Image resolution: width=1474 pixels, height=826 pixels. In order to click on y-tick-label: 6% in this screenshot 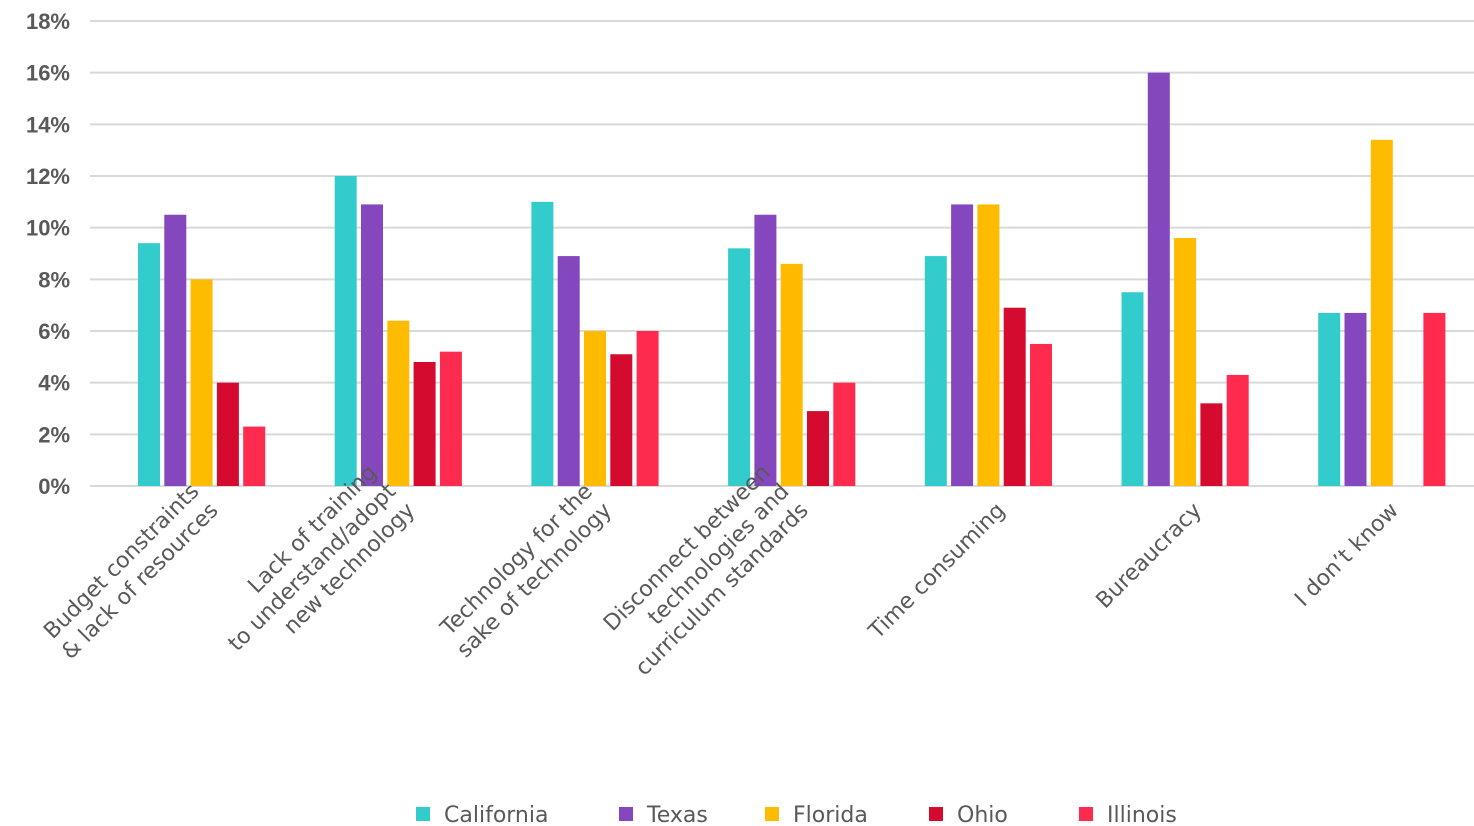, I will do `click(54, 331)`.